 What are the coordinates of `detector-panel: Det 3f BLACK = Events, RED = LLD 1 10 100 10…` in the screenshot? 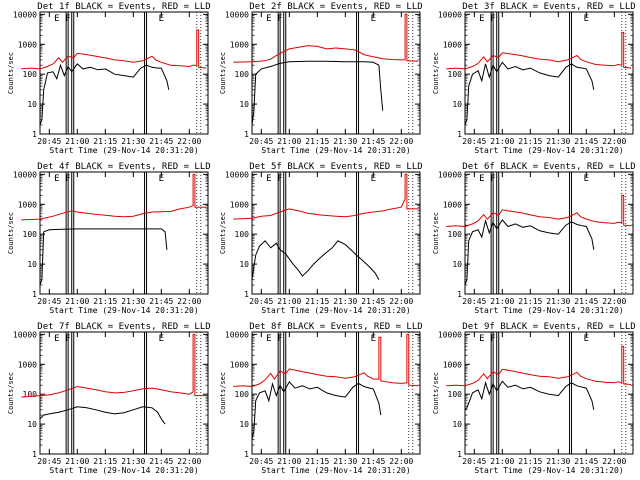 It's located at (534, 78).